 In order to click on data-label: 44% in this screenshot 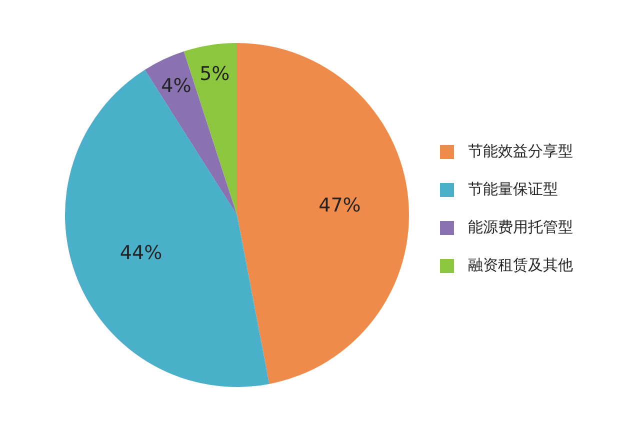, I will do `click(141, 253)`.